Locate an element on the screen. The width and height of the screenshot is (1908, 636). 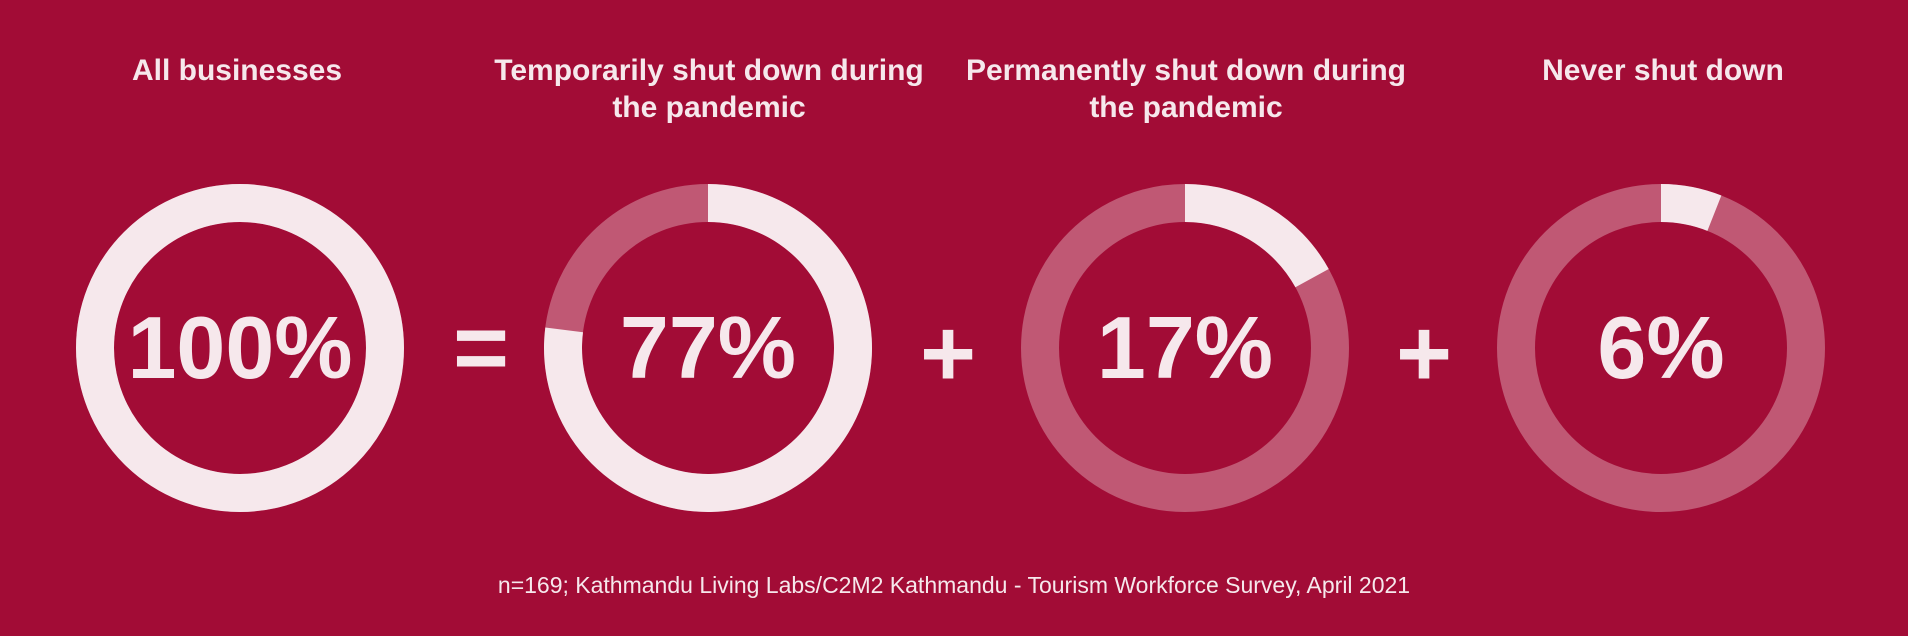
donut-percentage-label: 6% is located at coordinates (1660, 347).